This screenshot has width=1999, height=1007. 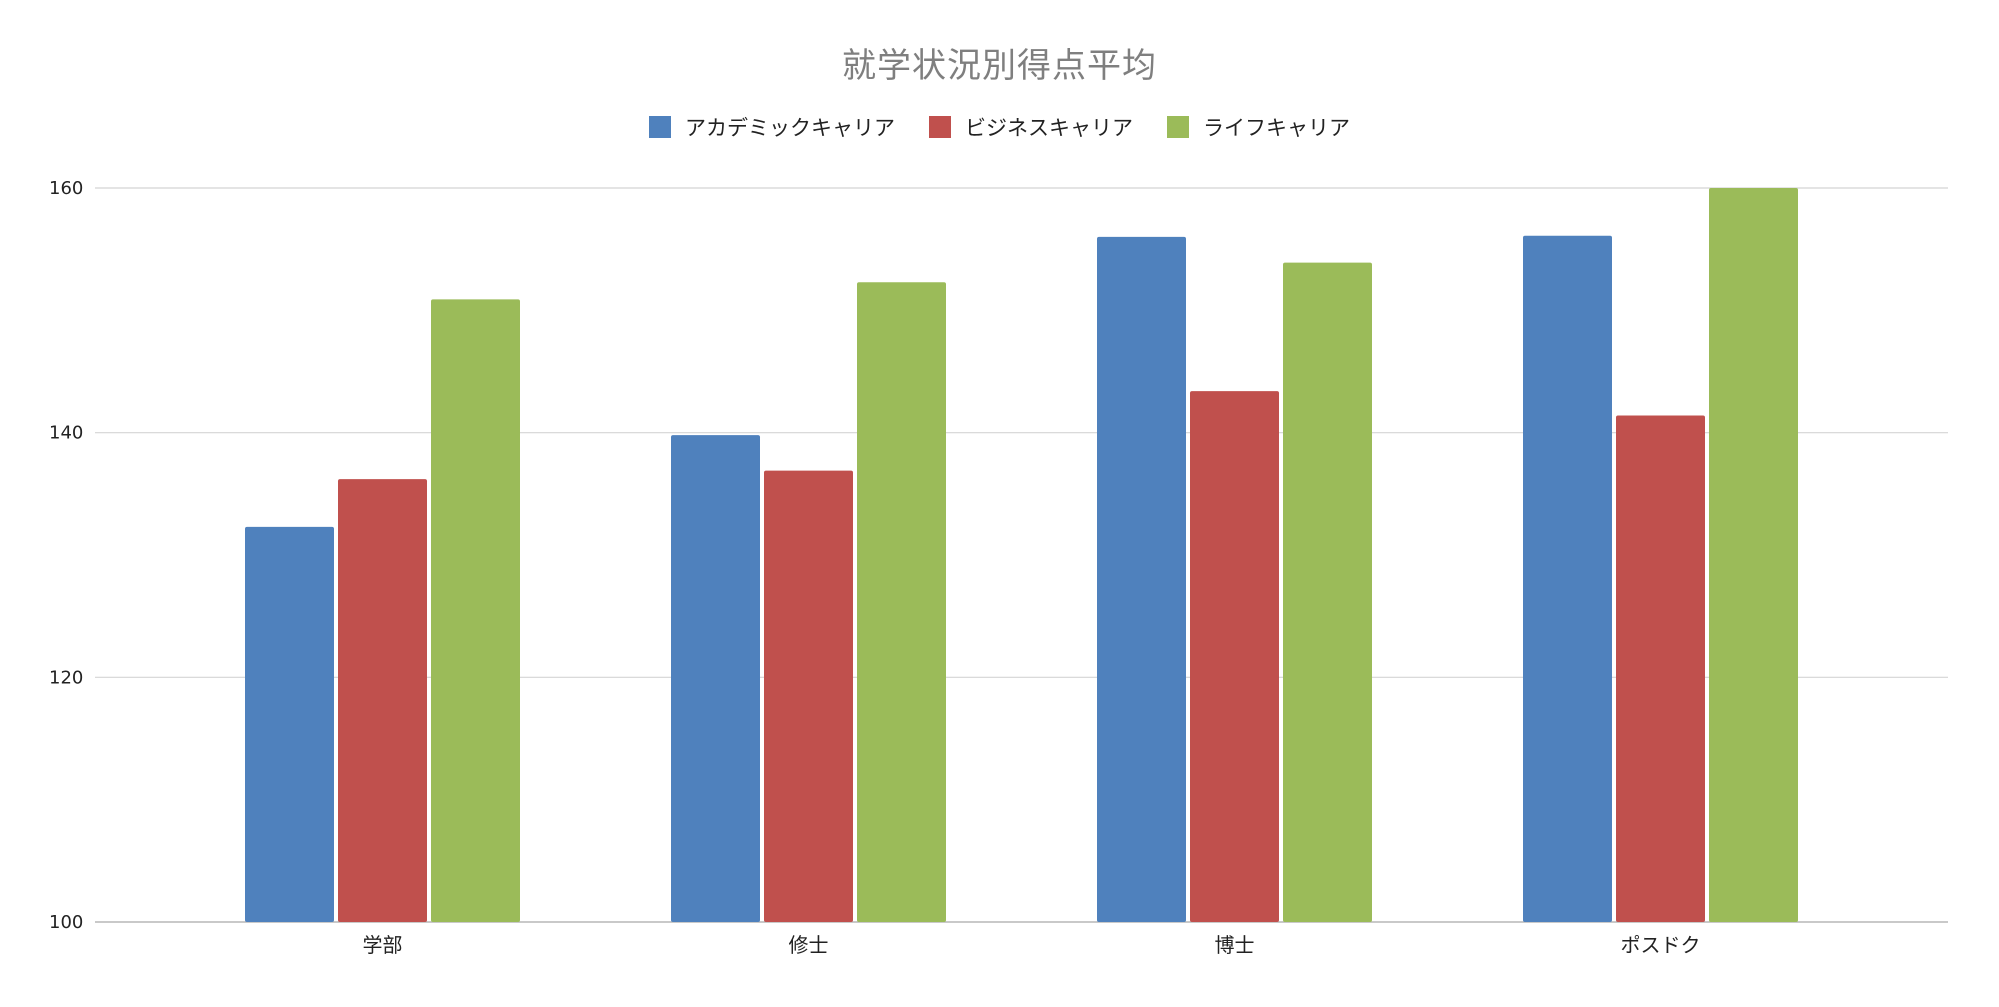 What do you see at coordinates (66, 922) in the screenshot?
I see `y-tick-label: 100` at bounding box center [66, 922].